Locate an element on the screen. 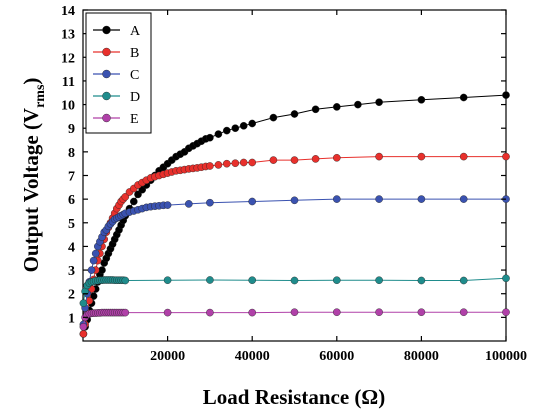 The height and width of the screenshot is (413, 539). y-axis-title-subscript: rms is located at coordinates (40, 96).